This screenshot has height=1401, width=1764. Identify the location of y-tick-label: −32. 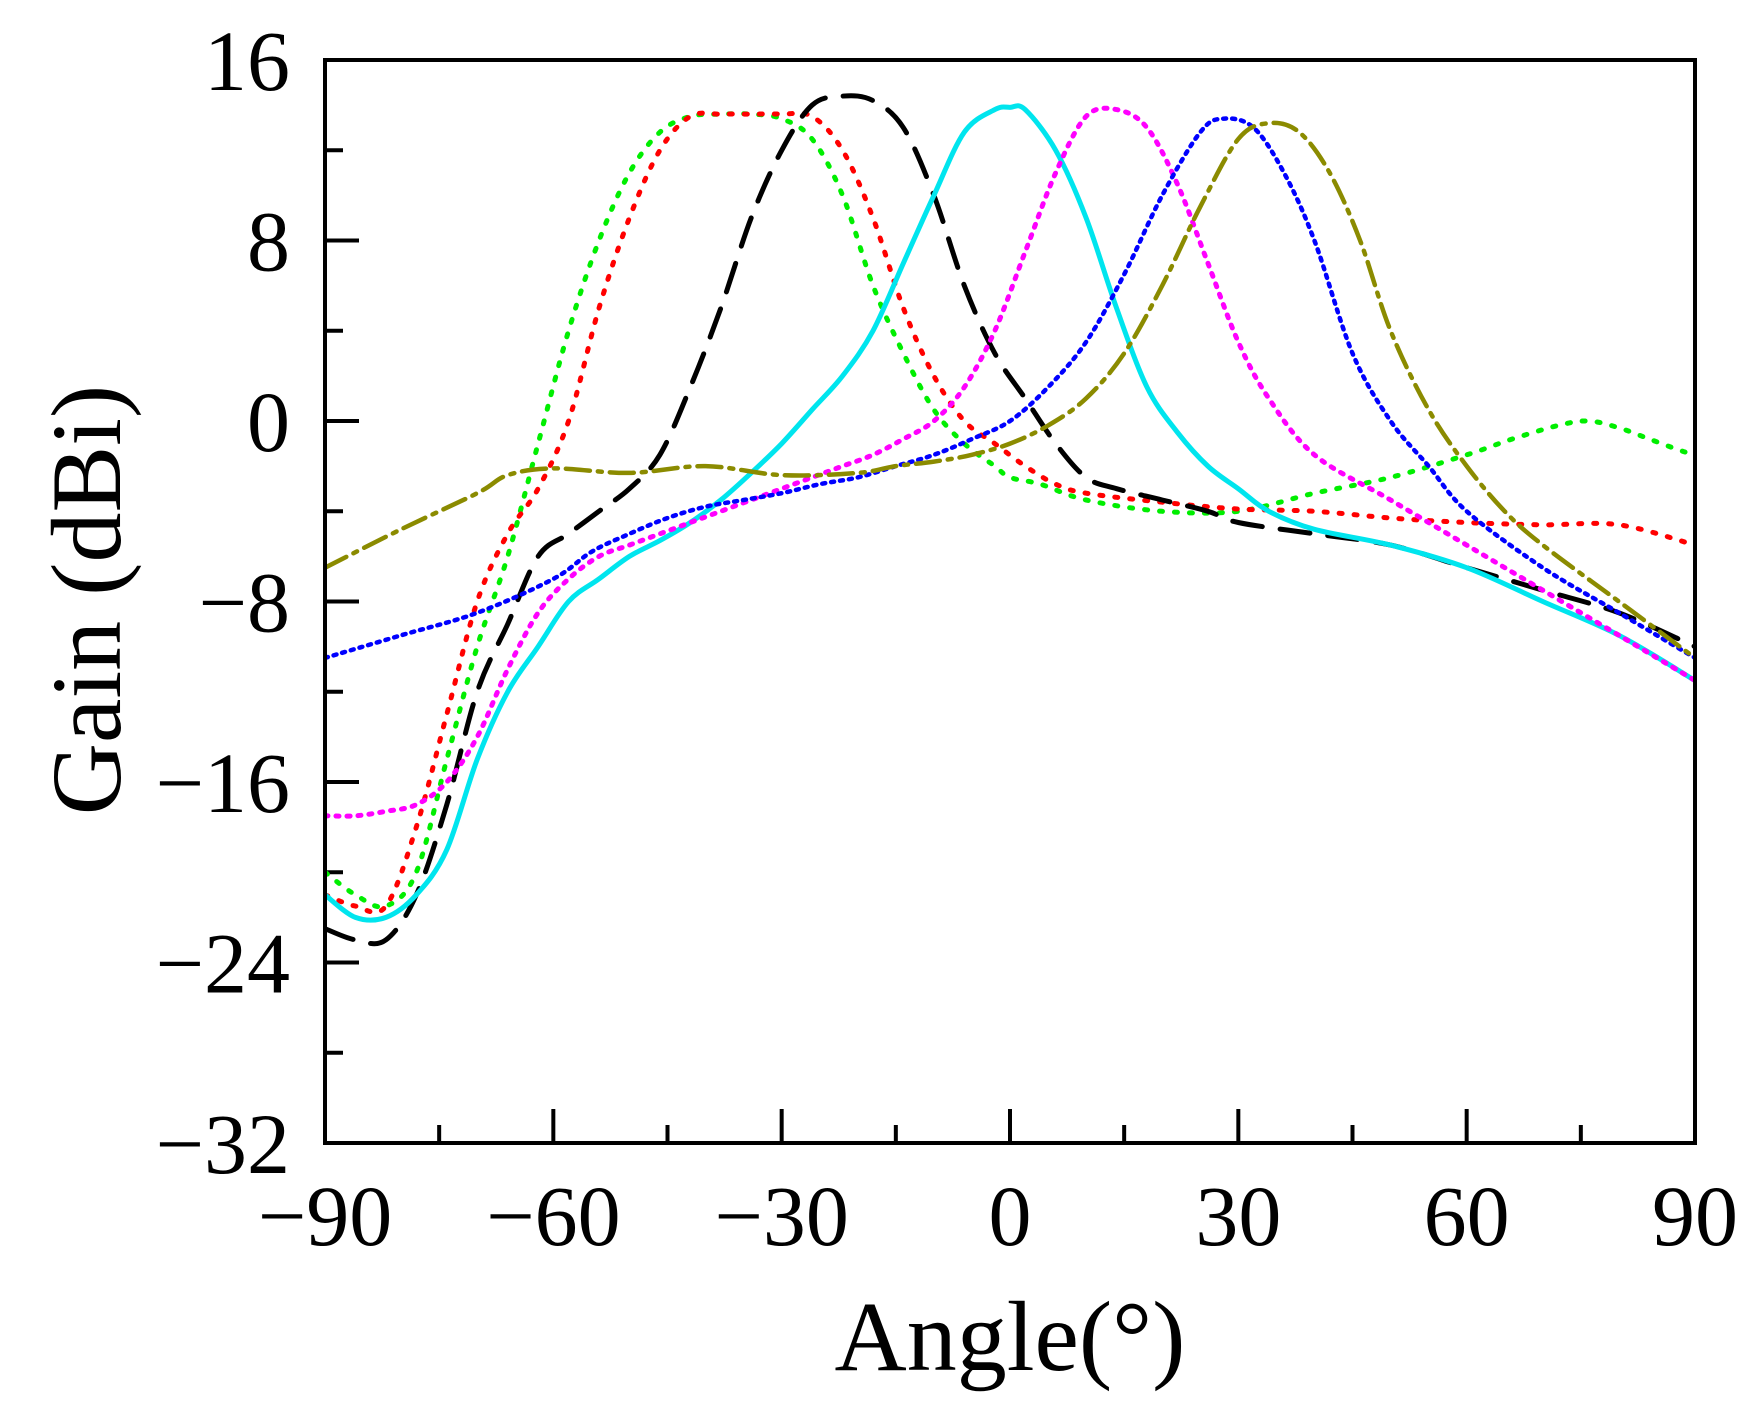
(222, 1144).